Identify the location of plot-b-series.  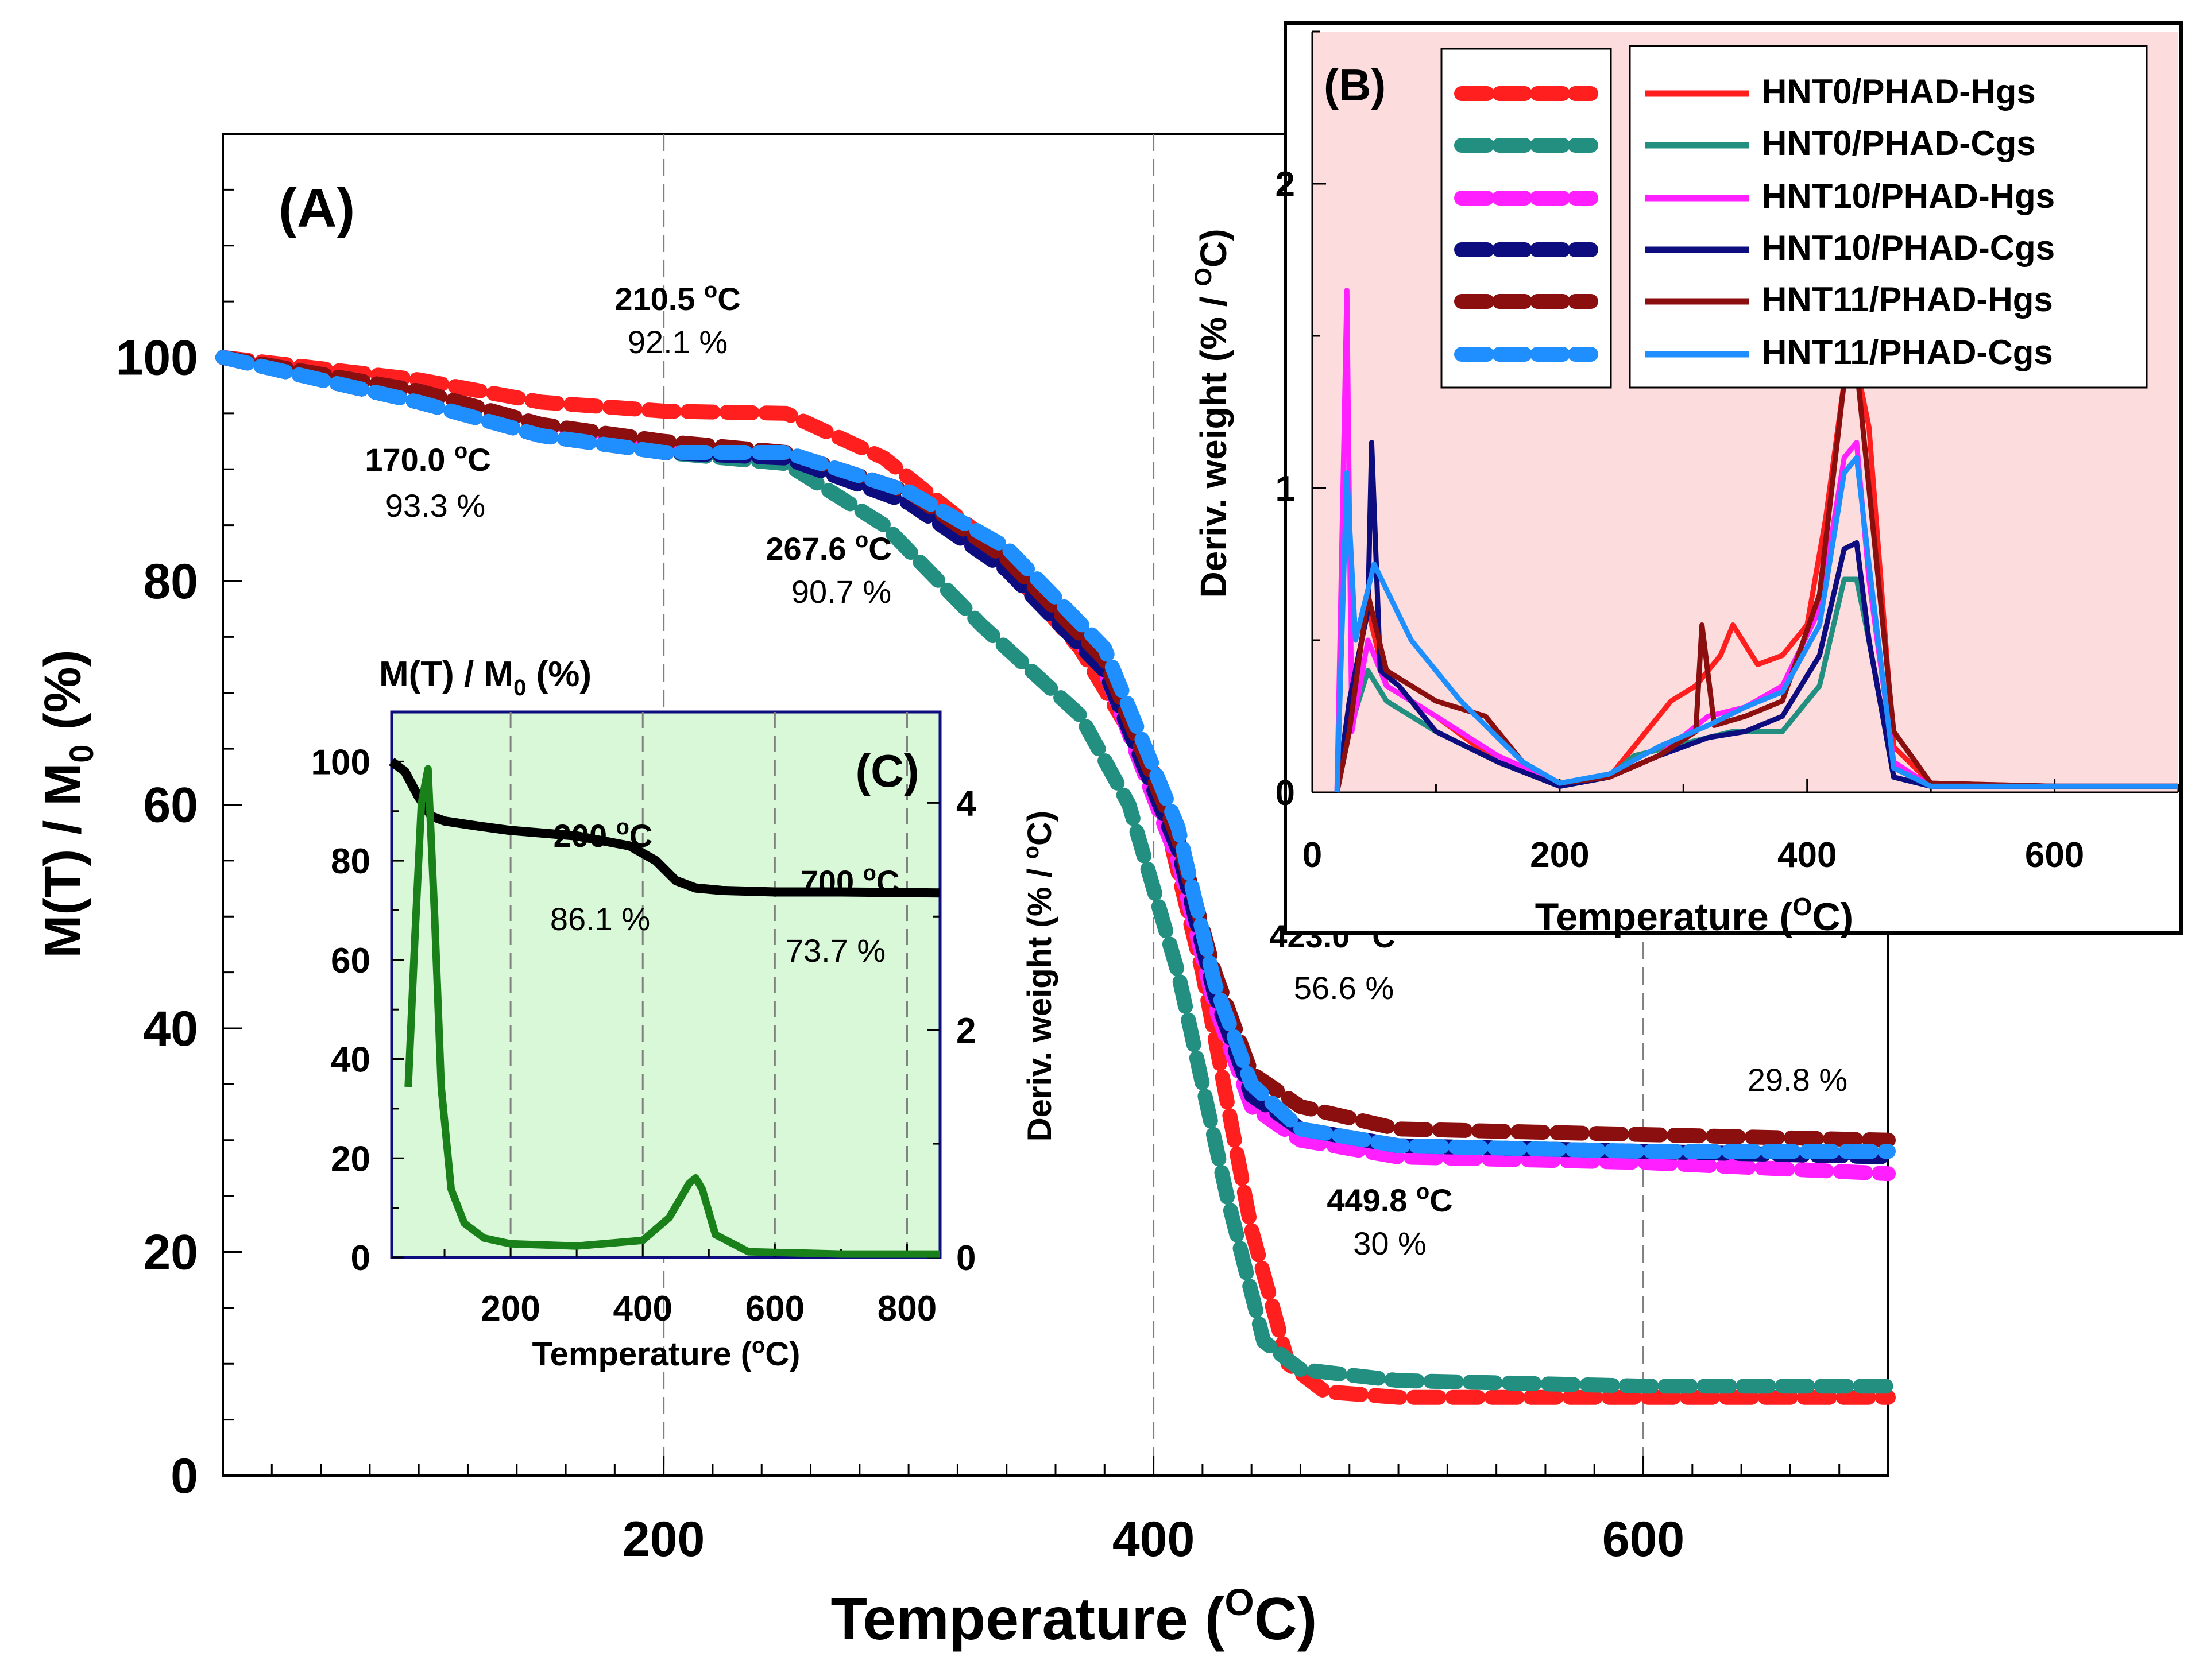
(1756, 540).